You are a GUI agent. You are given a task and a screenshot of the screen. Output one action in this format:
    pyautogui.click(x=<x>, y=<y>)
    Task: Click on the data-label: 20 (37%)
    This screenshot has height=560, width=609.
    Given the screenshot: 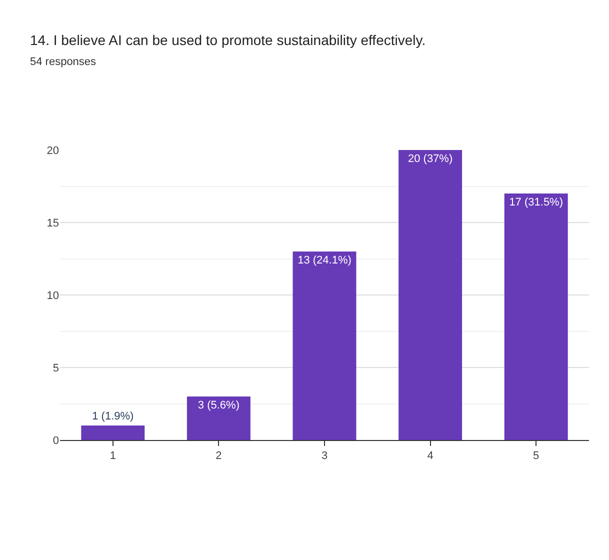 What is the action you would take?
    pyautogui.click(x=430, y=159)
    